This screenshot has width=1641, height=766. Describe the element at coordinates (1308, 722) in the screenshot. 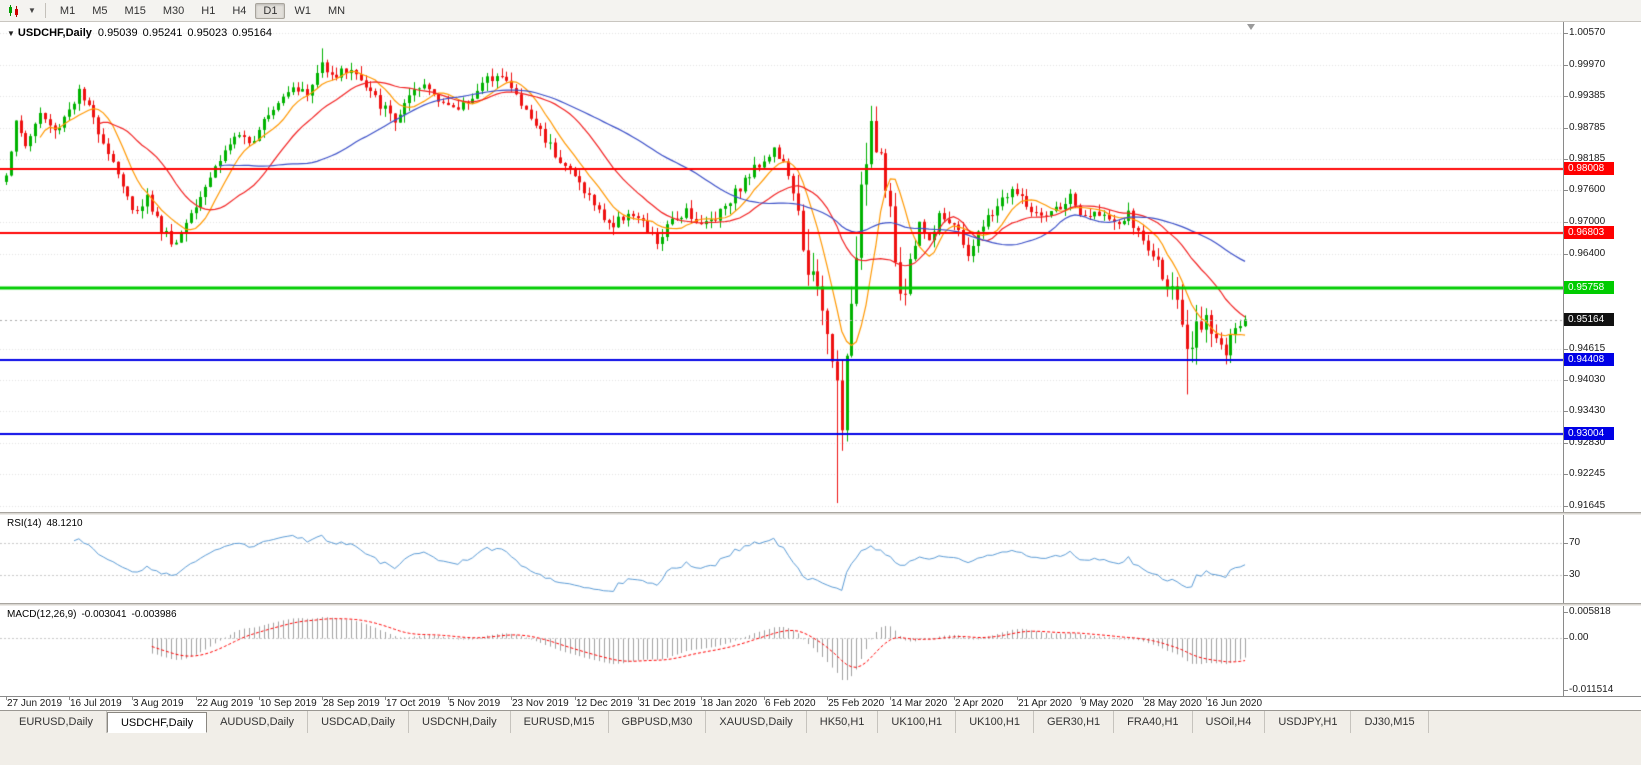

I see `chart-tab-usdjpy-h1: USDJPY,H1` at that location.